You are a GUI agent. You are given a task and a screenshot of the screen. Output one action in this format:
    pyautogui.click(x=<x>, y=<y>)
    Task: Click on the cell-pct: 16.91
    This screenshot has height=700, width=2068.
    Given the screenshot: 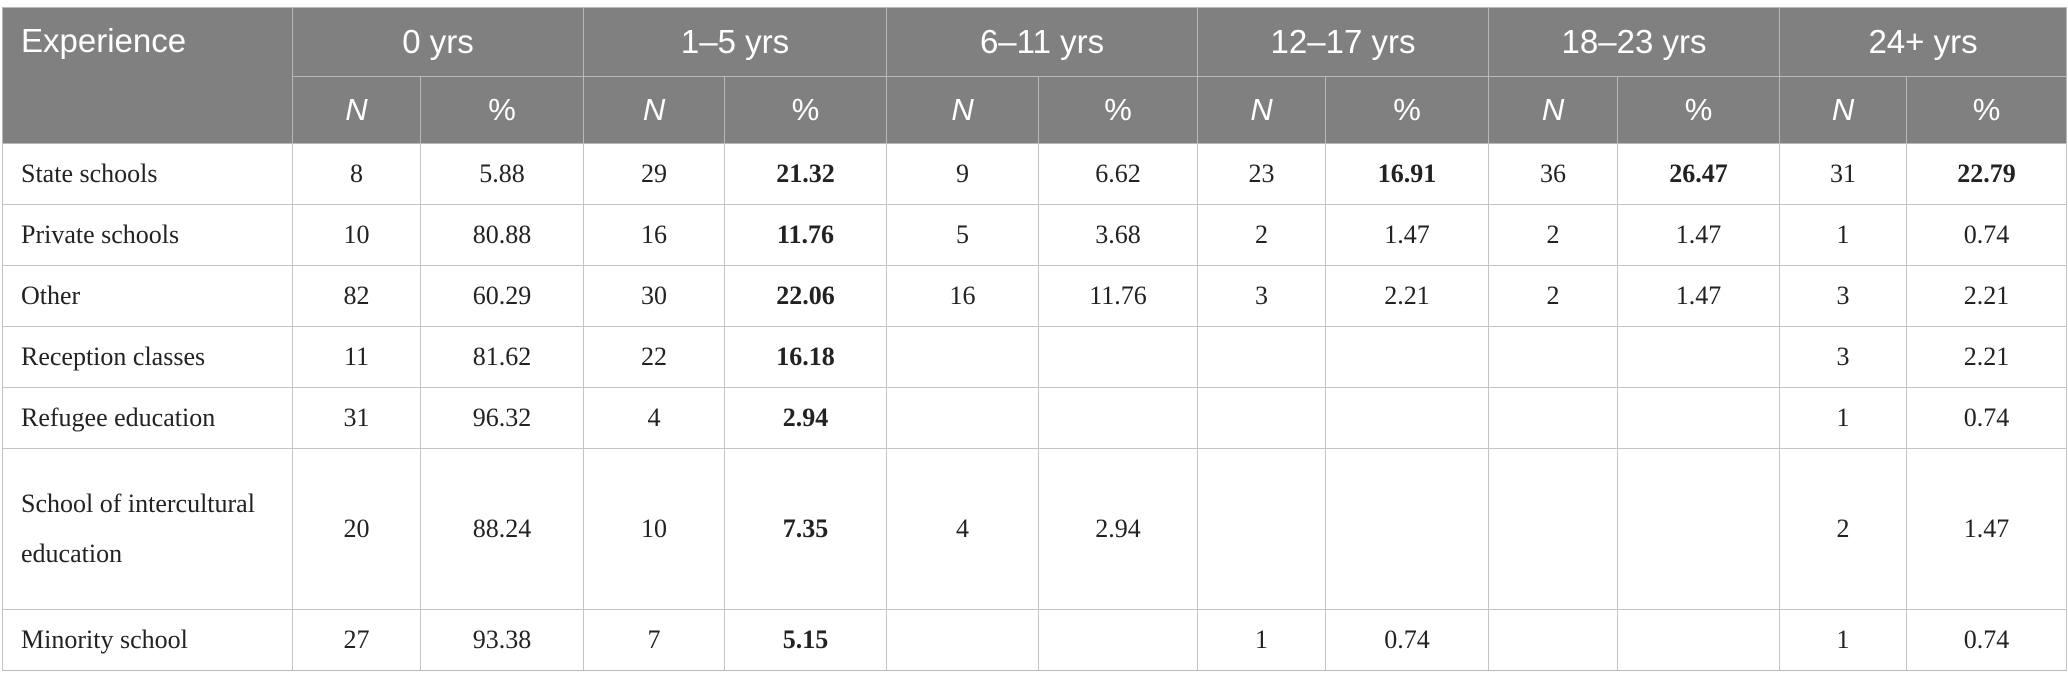 What is the action you would take?
    pyautogui.click(x=1407, y=174)
    